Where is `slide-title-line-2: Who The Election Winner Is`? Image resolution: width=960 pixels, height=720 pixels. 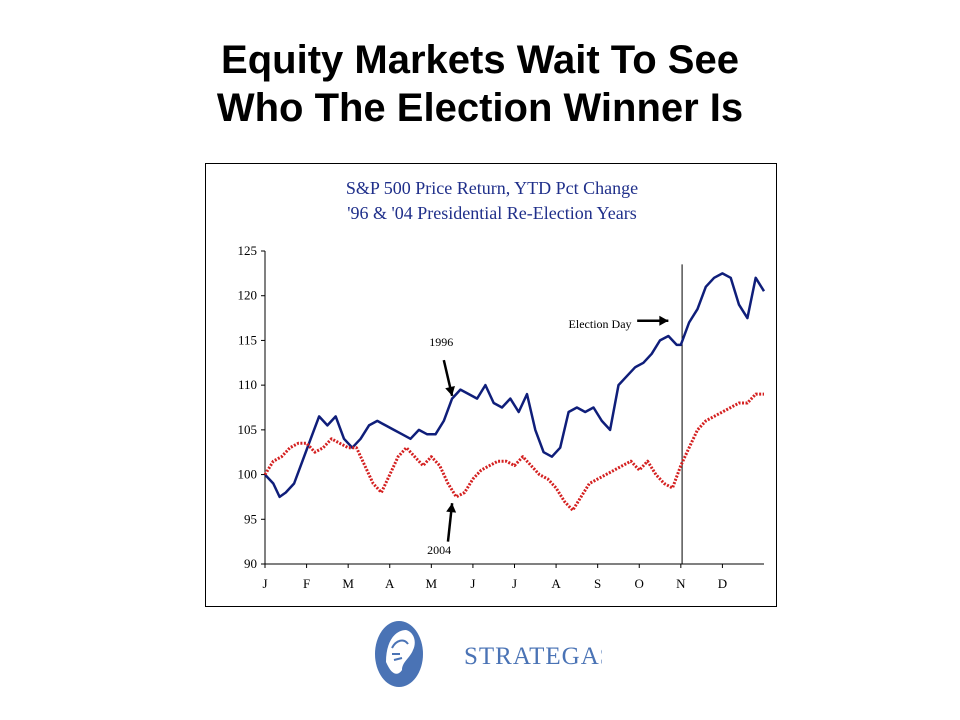
slide-title-line-2: Who The Election Winner Is is located at coordinates (480, 108).